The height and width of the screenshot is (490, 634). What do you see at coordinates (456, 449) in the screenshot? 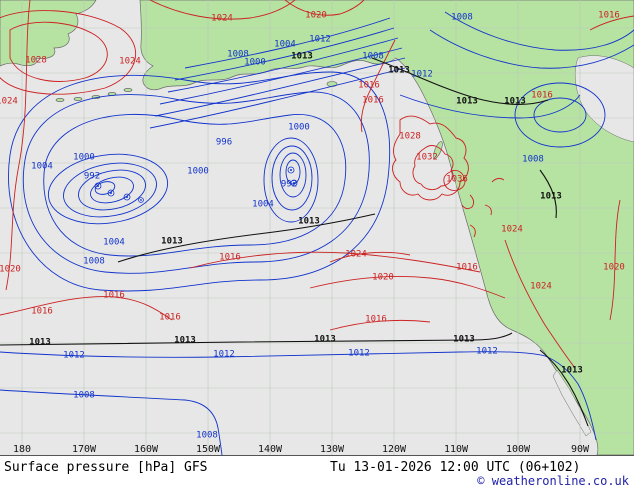
I see `longitude-label: 110W` at bounding box center [456, 449].